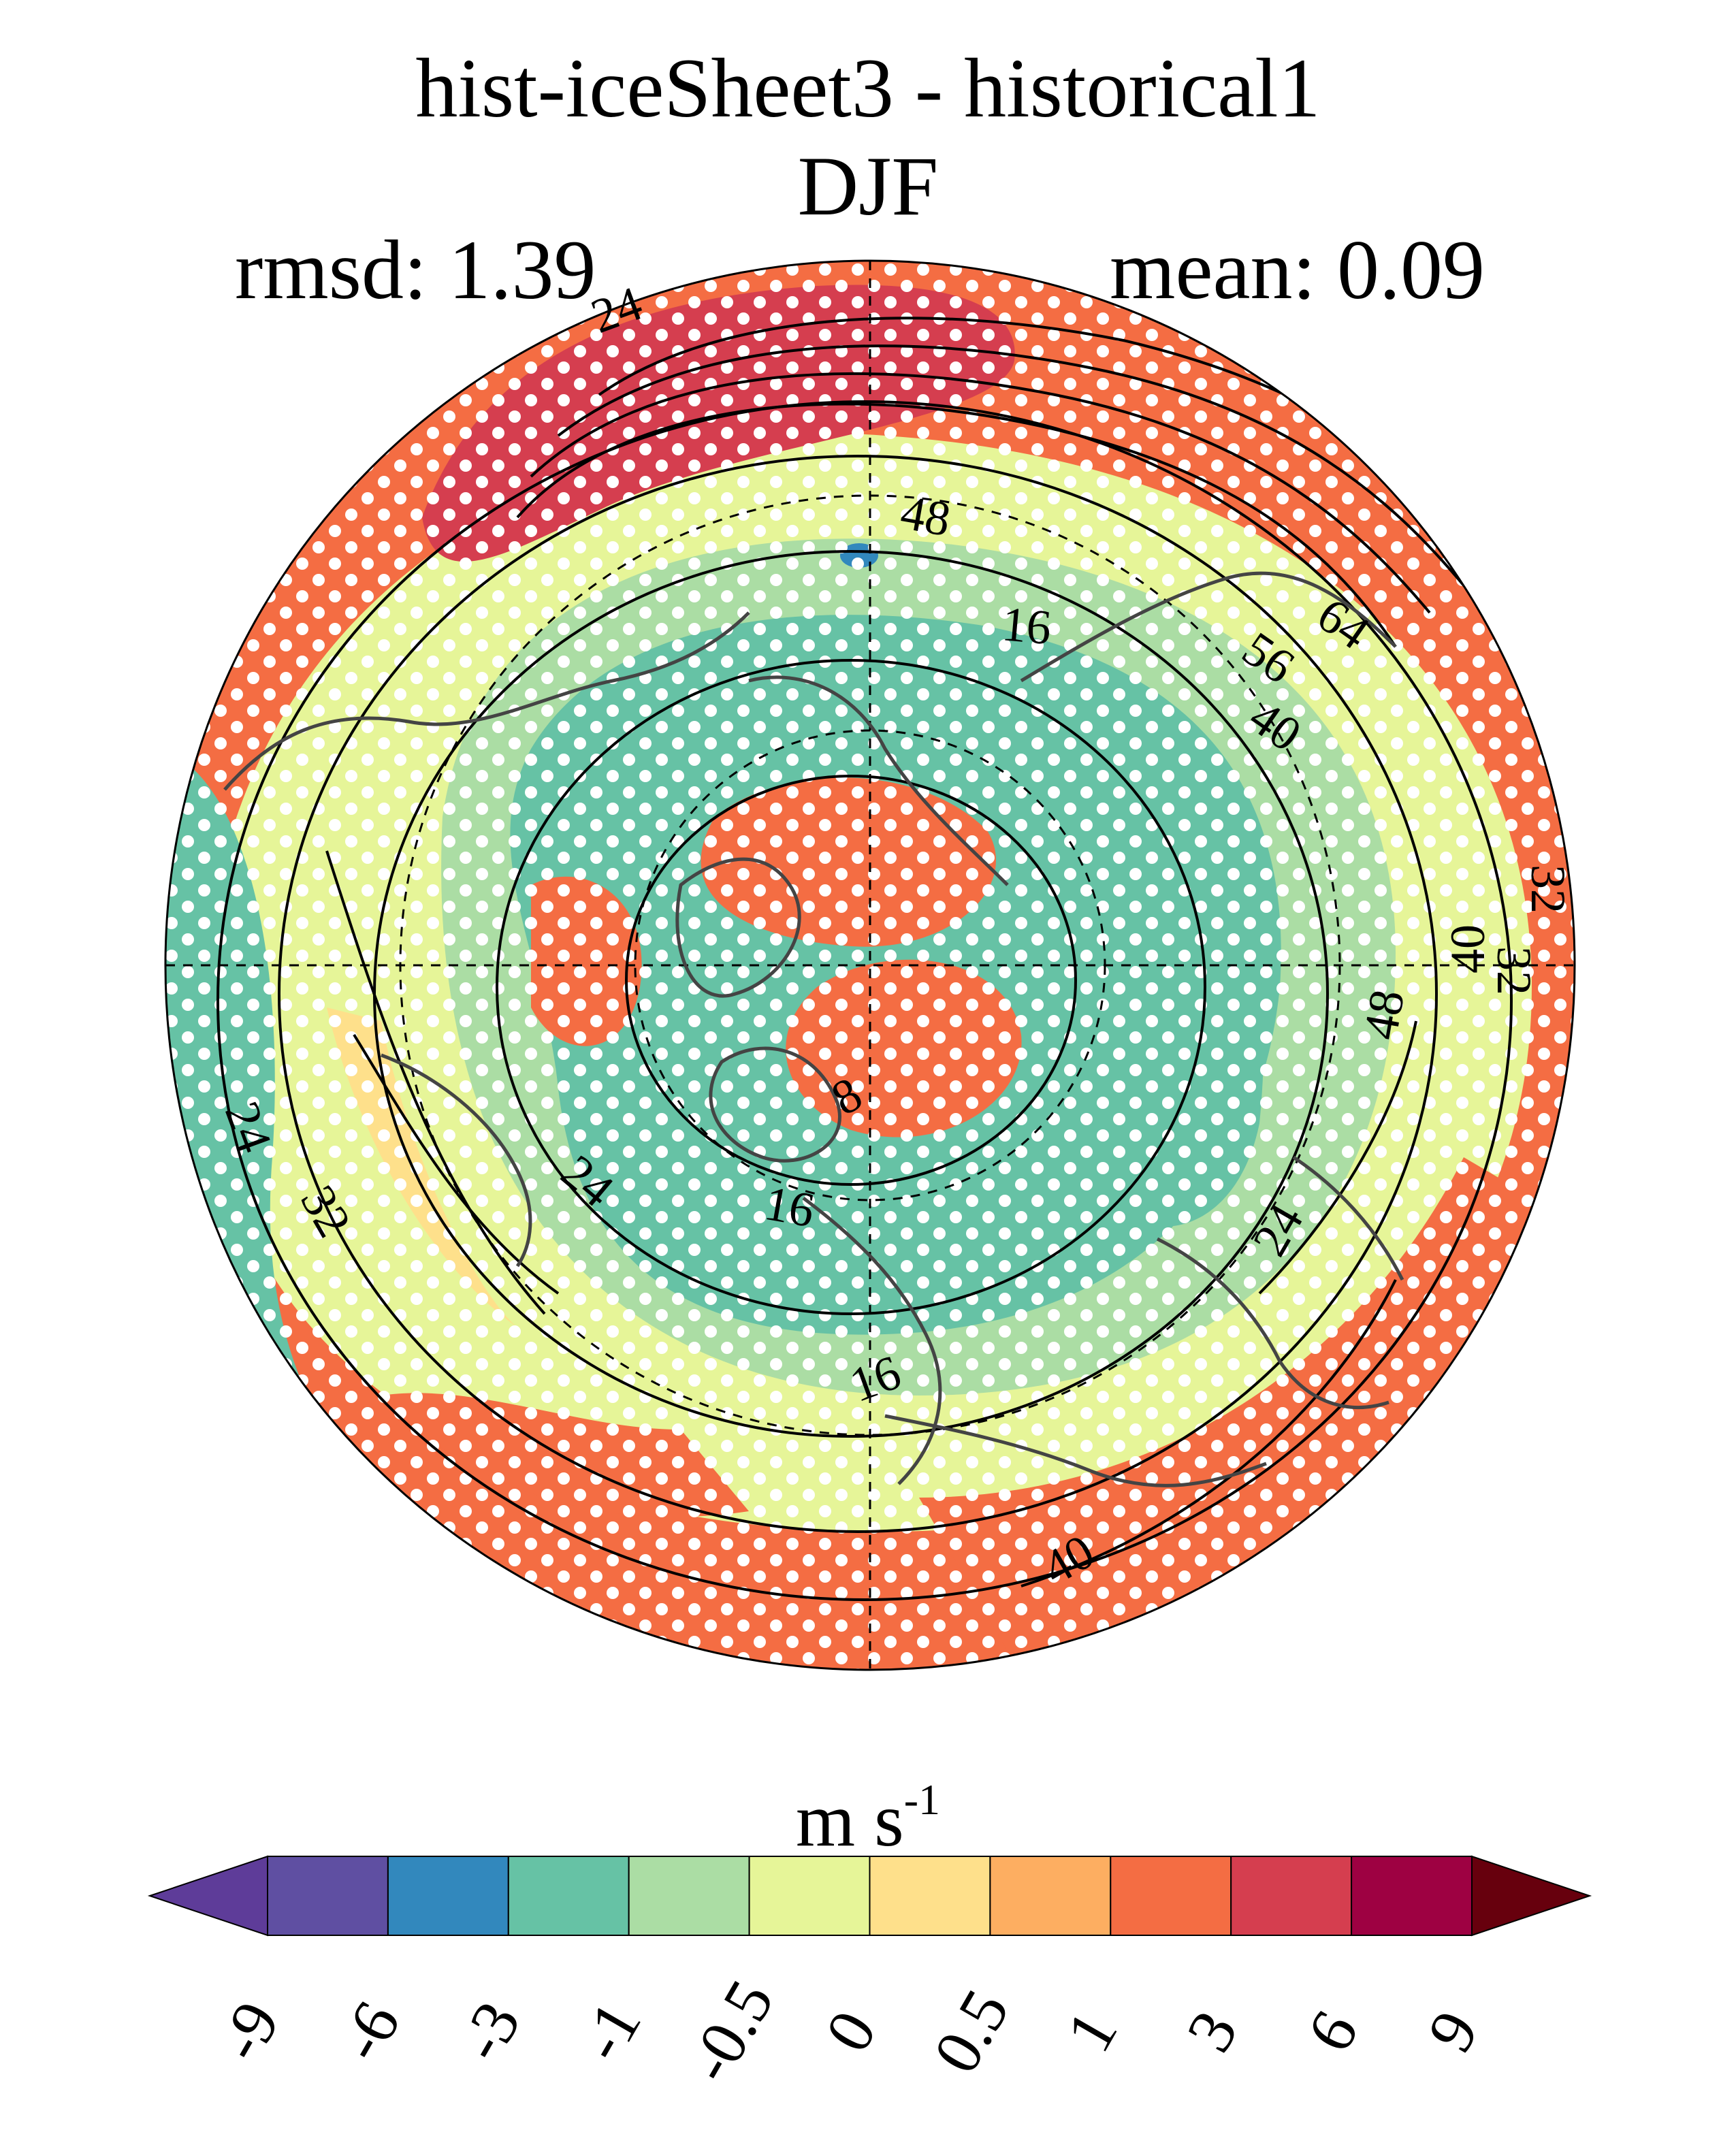 This screenshot has height=2130, width=1736. What do you see at coordinates (868, 186) in the screenshot?
I see `plot-season: DJF` at bounding box center [868, 186].